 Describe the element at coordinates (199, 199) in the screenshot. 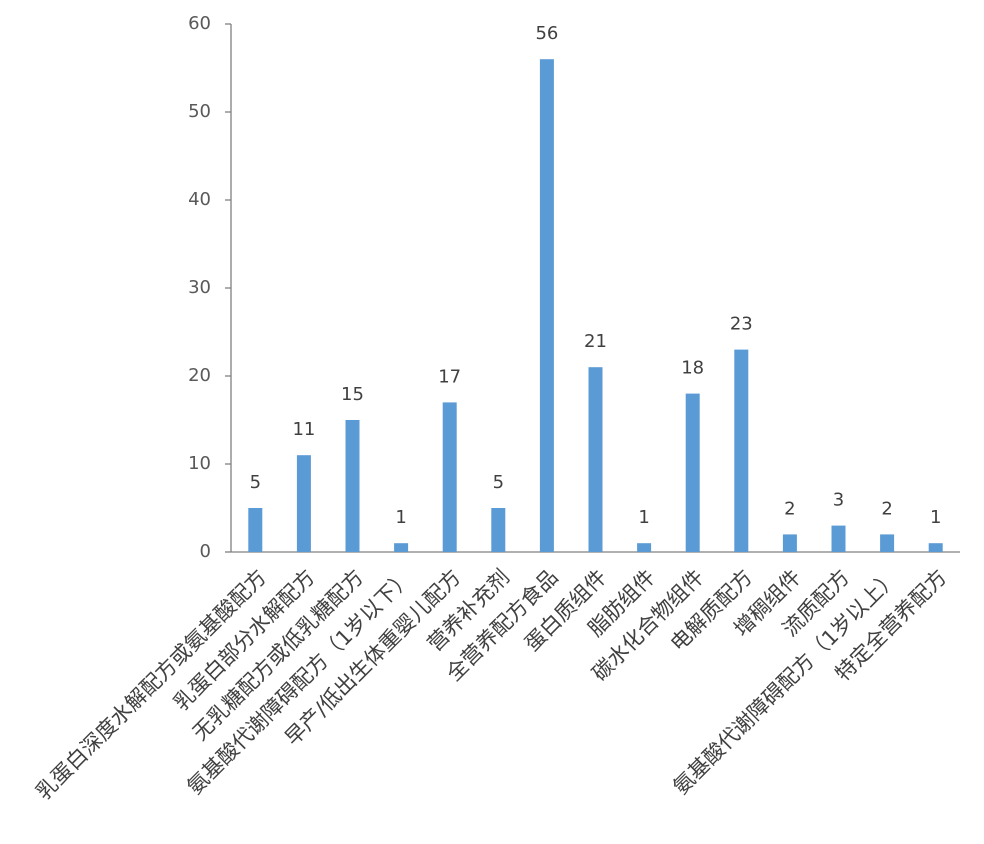

I see `y-tick-label: 40` at that location.